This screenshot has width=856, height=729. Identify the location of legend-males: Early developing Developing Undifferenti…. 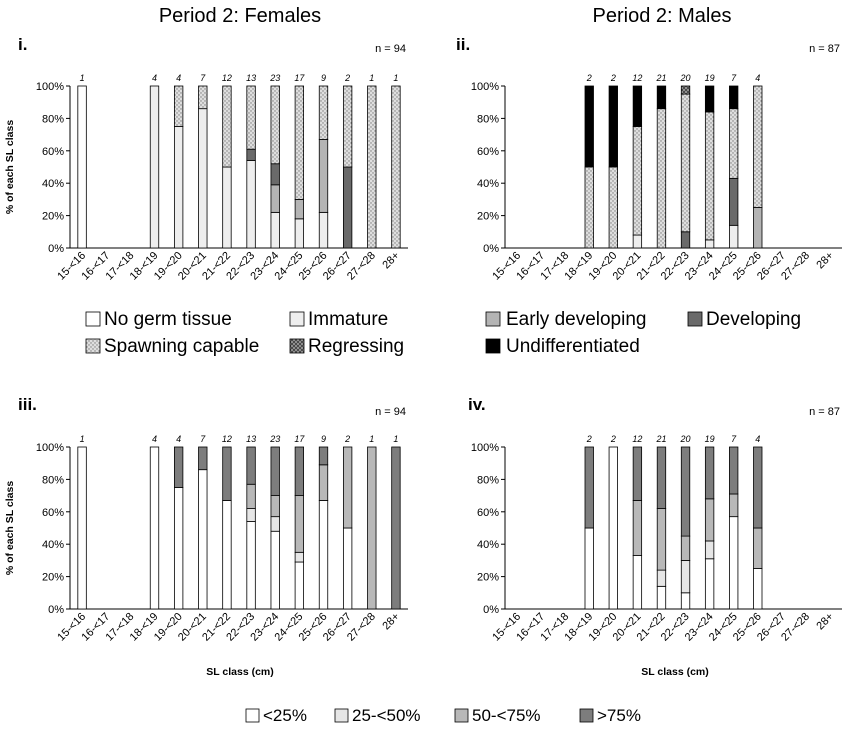
(643, 333).